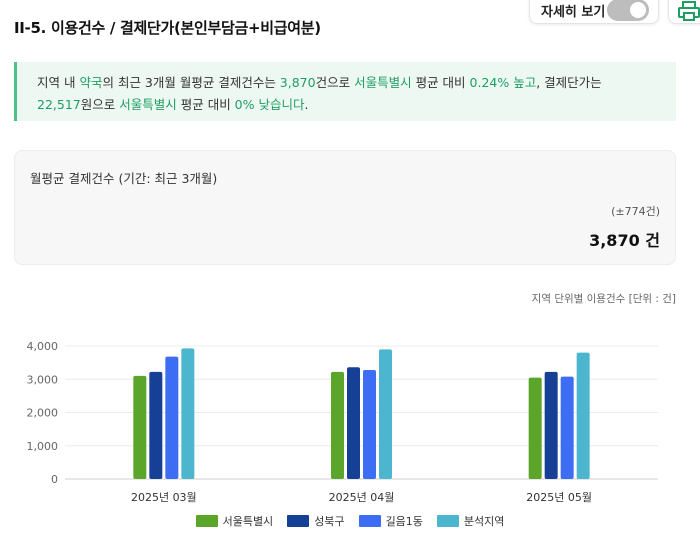  I want to click on y-tick-label: 0, so click(54, 479).